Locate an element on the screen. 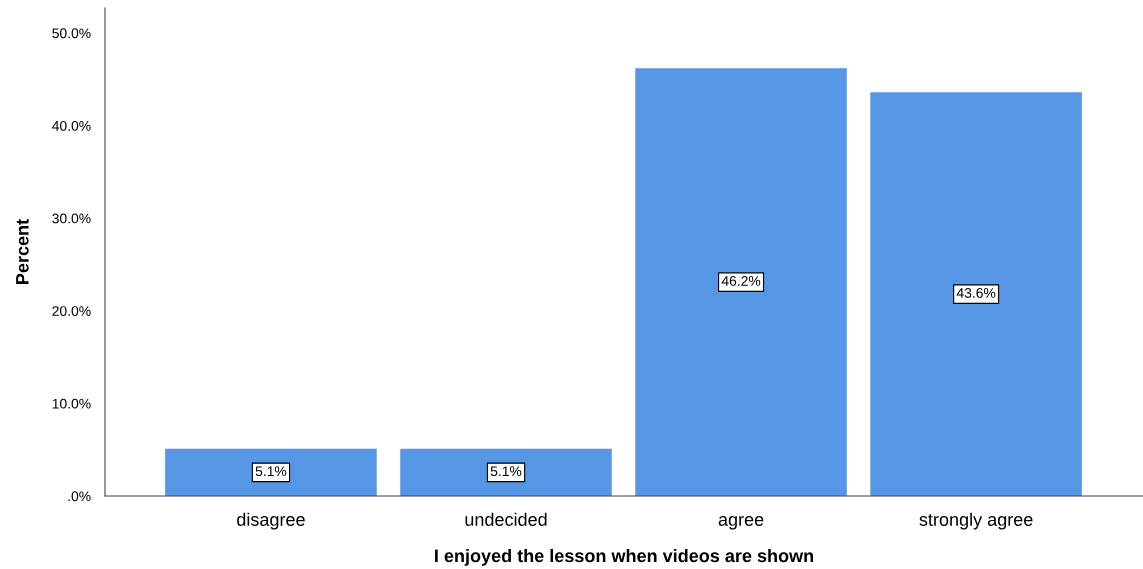 The width and height of the screenshot is (1143, 569). data-label: 46.2% is located at coordinates (741, 280).